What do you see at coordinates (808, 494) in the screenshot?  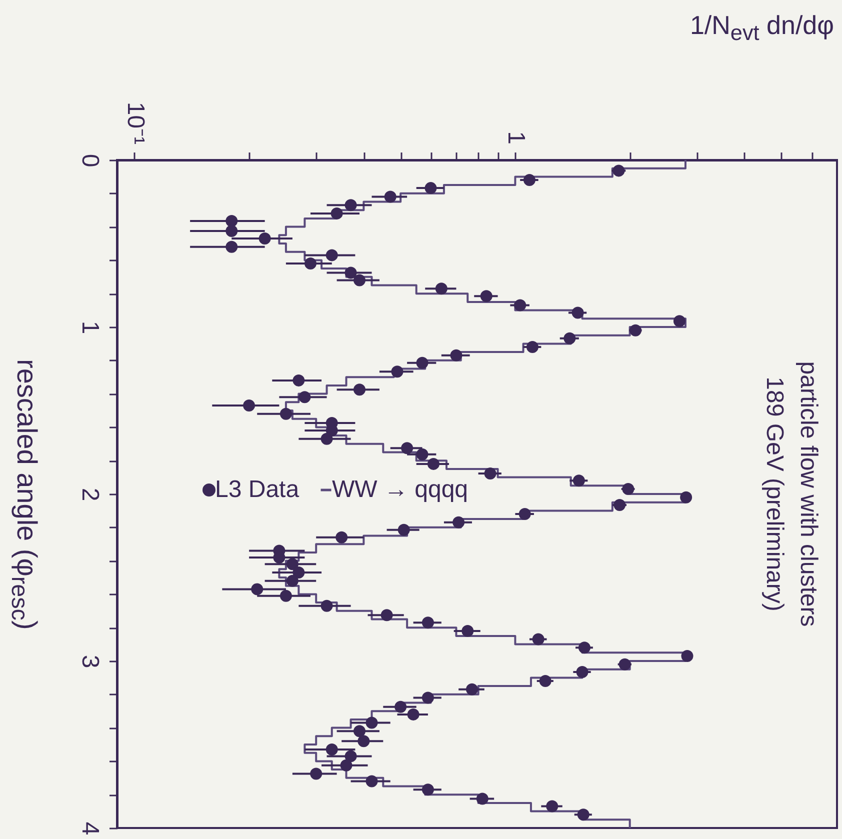 I see `text: particle flow with clusters` at bounding box center [808, 494].